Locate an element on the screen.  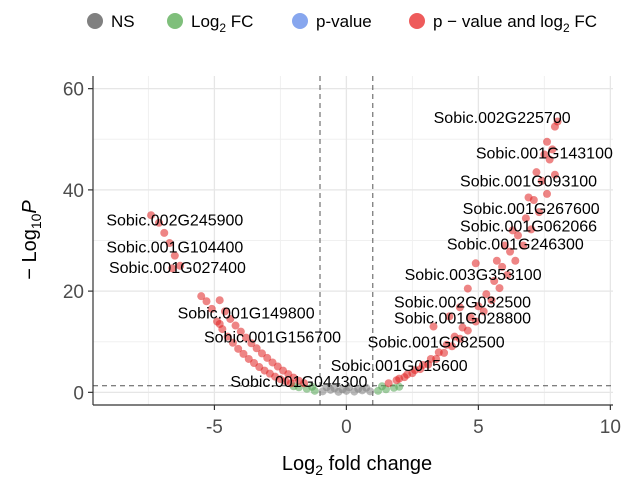
gene-label: Sobic.002G032500 is located at coordinates (462, 302).